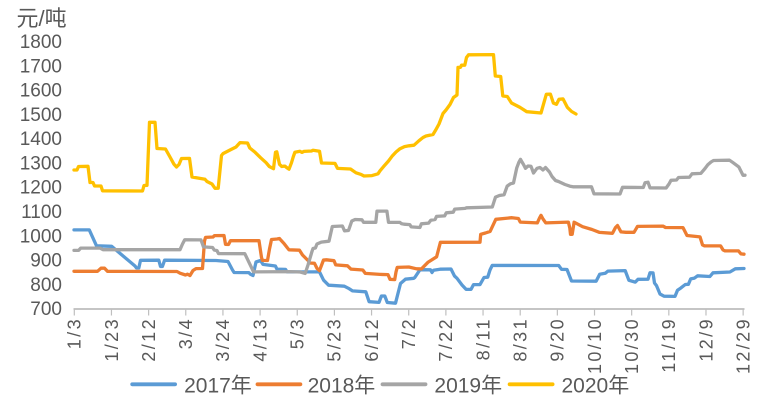 This screenshot has width=768, height=419. Describe the element at coordinates (558, 339) in the screenshot. I see `svg-text: 9/20` at that location.